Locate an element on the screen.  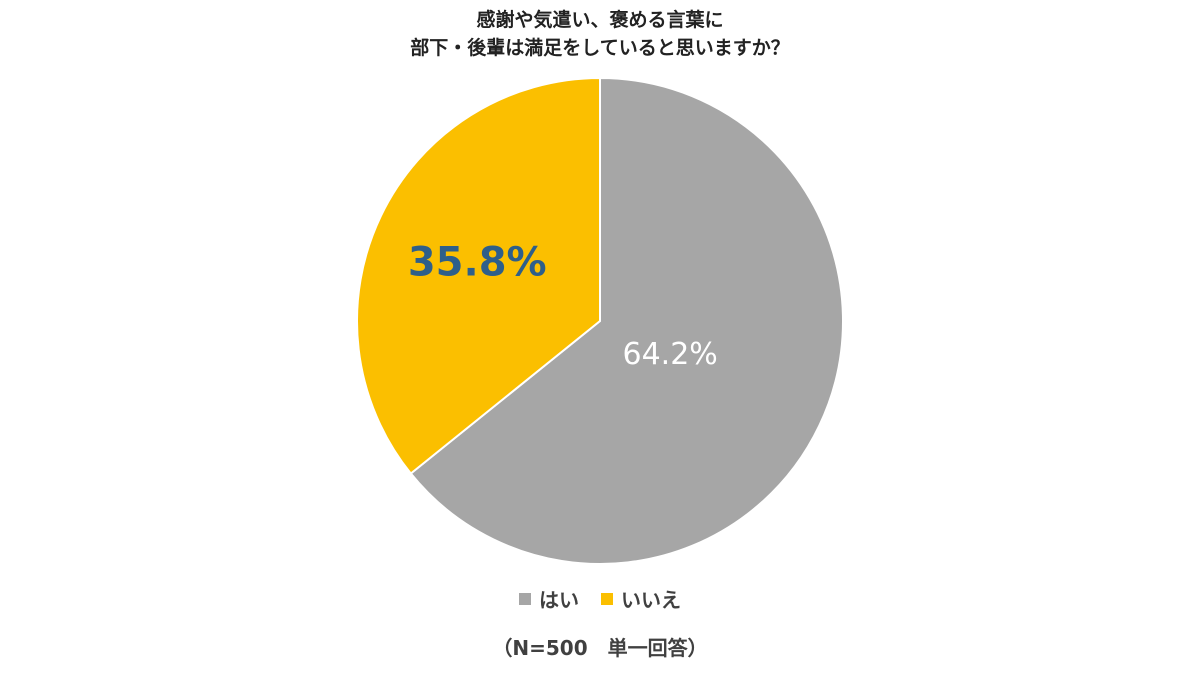
legend-item-no: いいえ is located at coordinates (641, 598).